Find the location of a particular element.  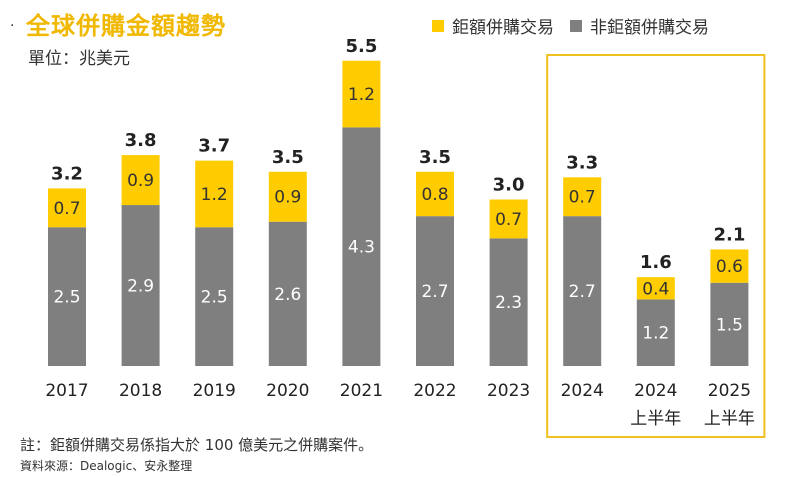

data-label-non-large-6: 2.3 is located at coordinates (508, 303).